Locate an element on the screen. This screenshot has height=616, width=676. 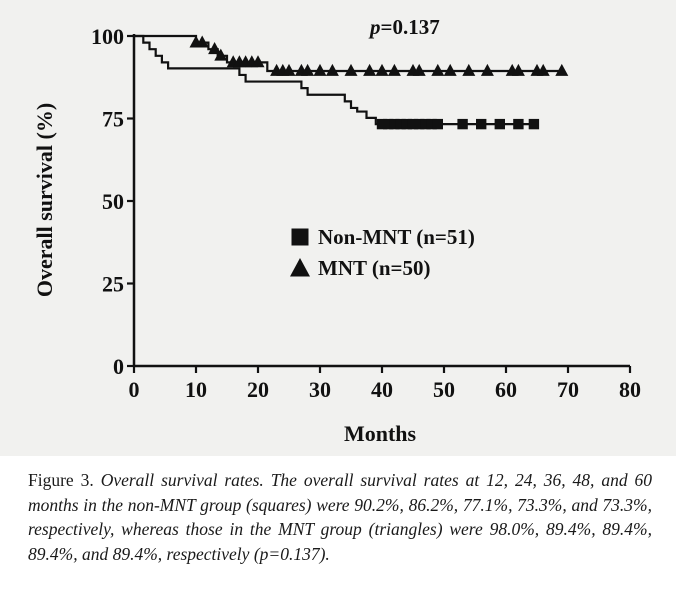
x-tick-label: 20 is located at coordinates (258, 389).